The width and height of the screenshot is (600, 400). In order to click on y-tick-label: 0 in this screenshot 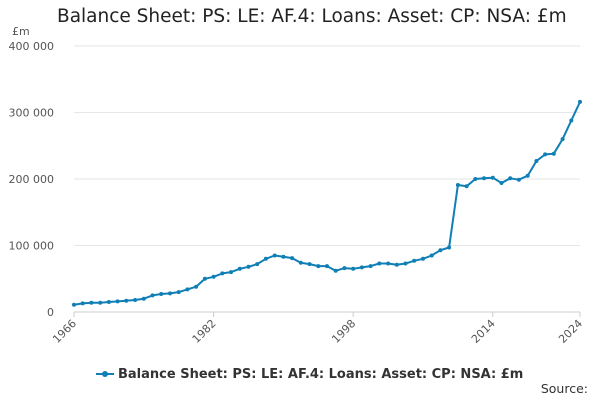, I will do `click(50, 312)`.